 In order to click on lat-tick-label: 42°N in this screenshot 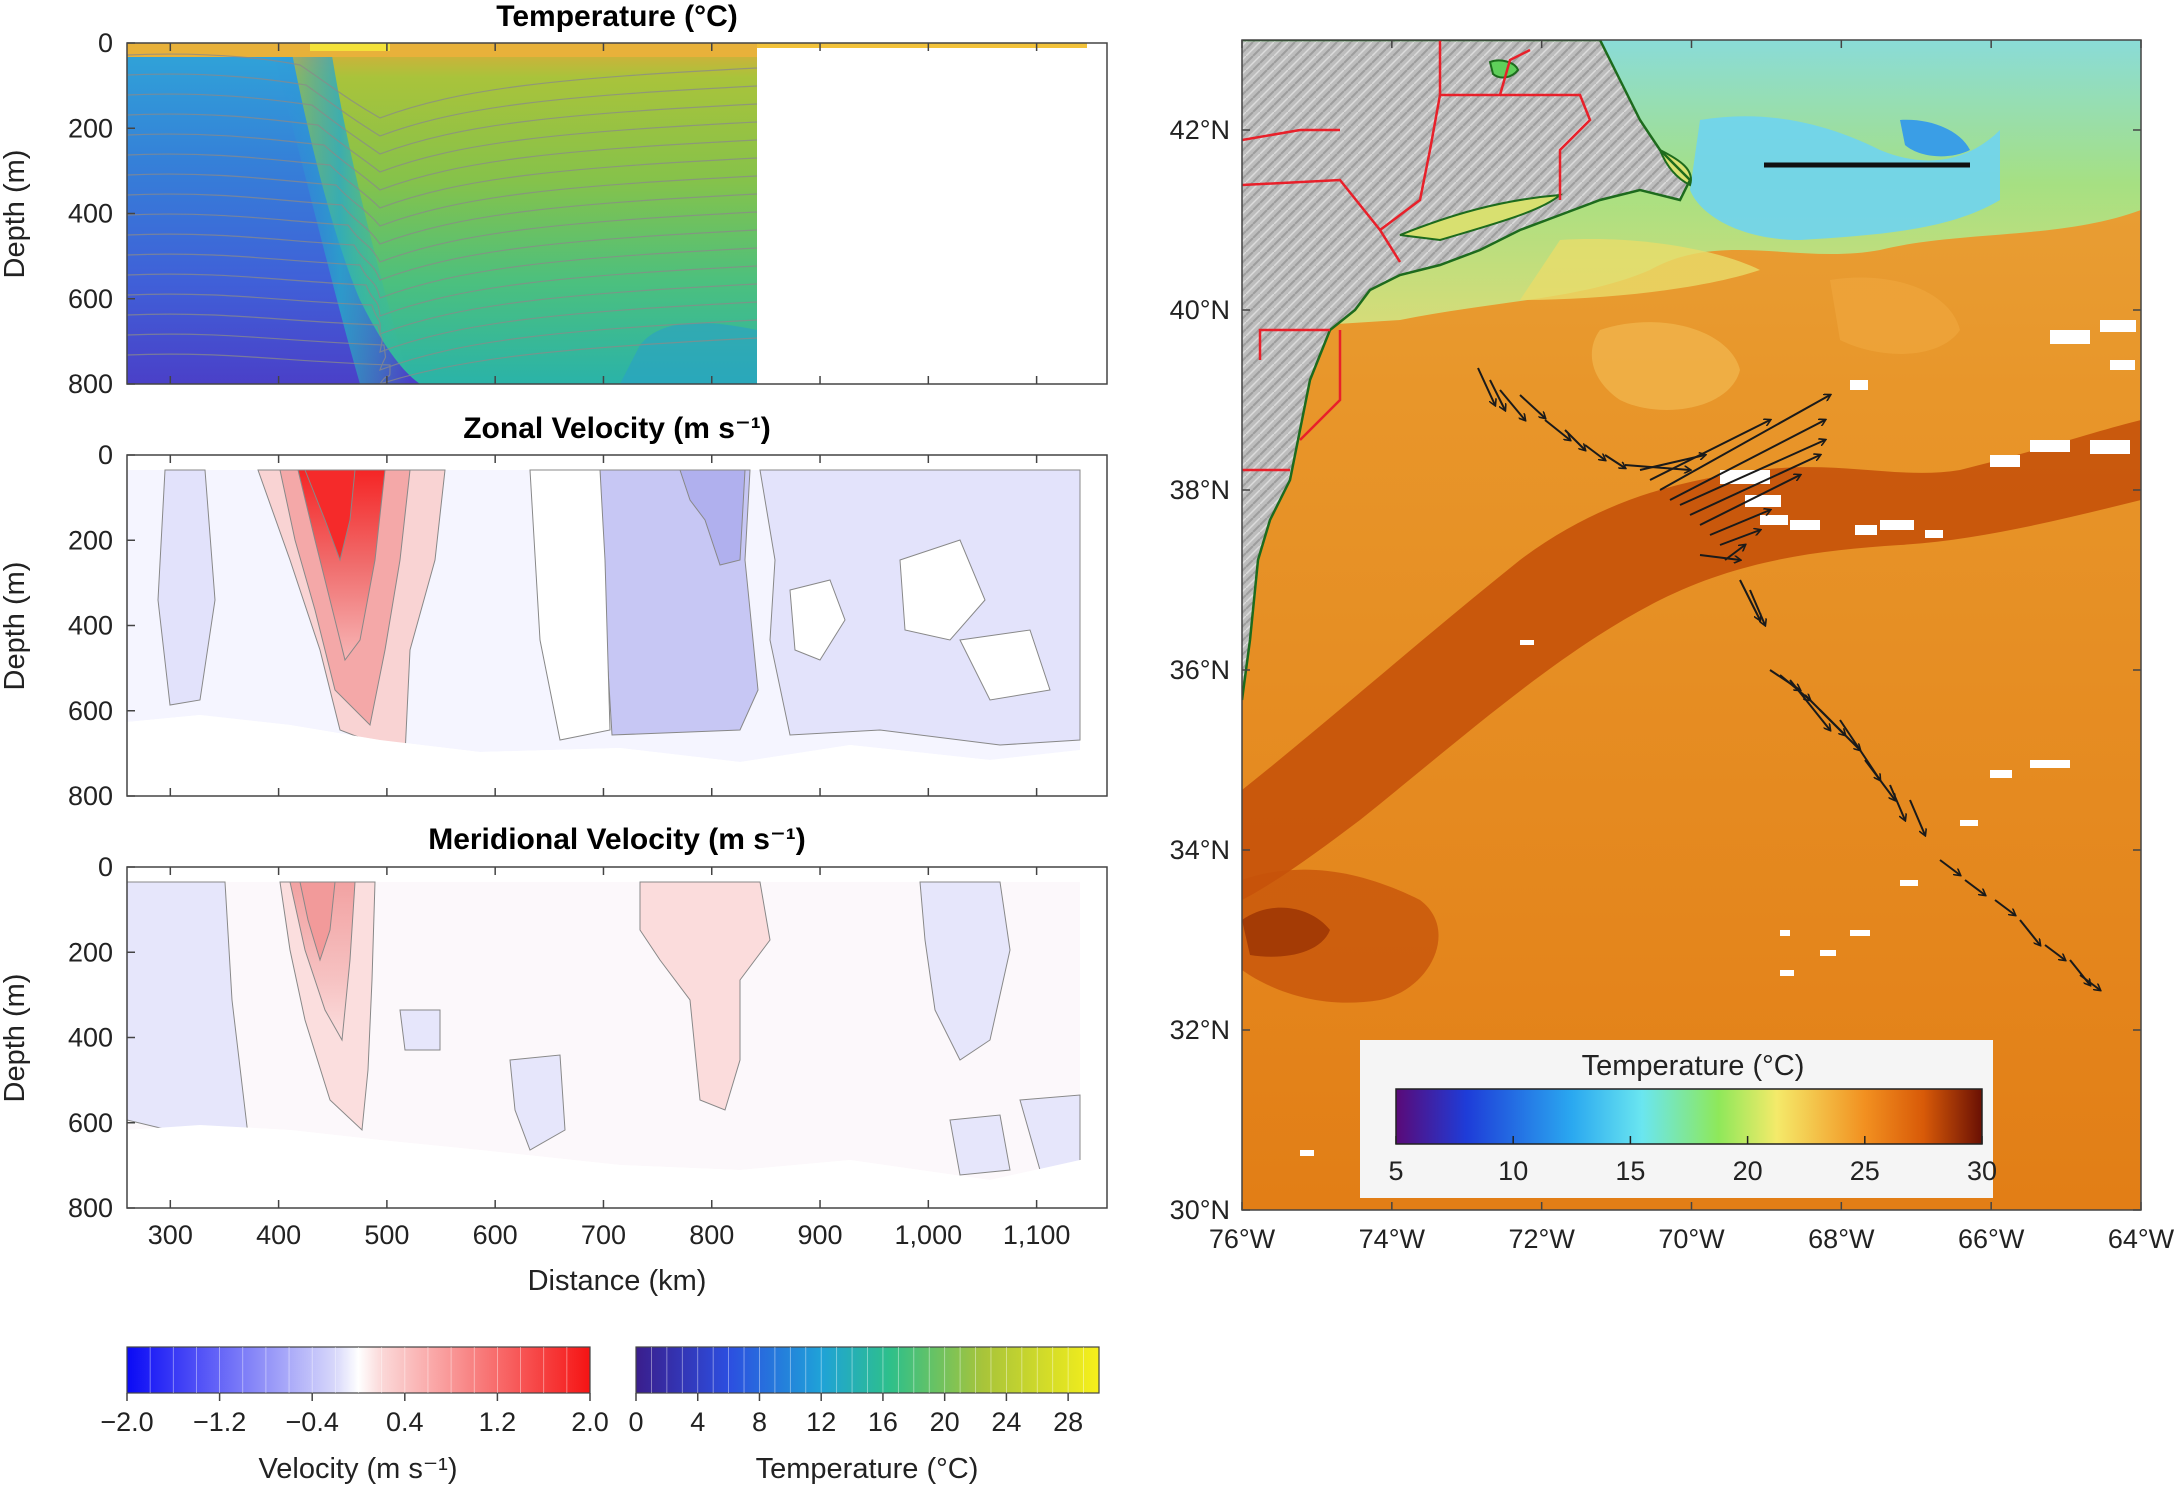, I will do `click(1200, 130)`.